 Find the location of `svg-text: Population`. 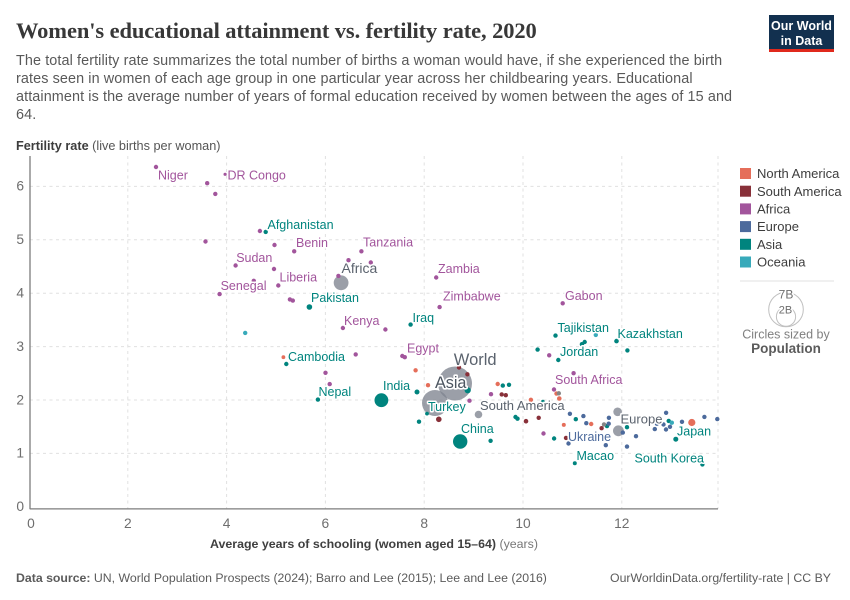

svg-text: Population is located at coordinates (786, 348).